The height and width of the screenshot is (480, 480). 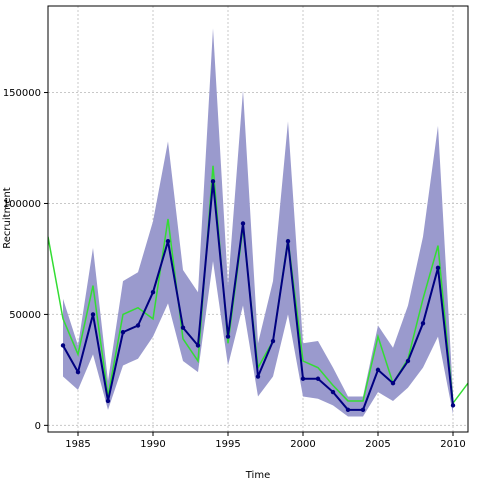 What do you see at coordinates (25, 315) in the screenshot?
I see `y-tick-label: 50000` at bounding box center [25, 315].